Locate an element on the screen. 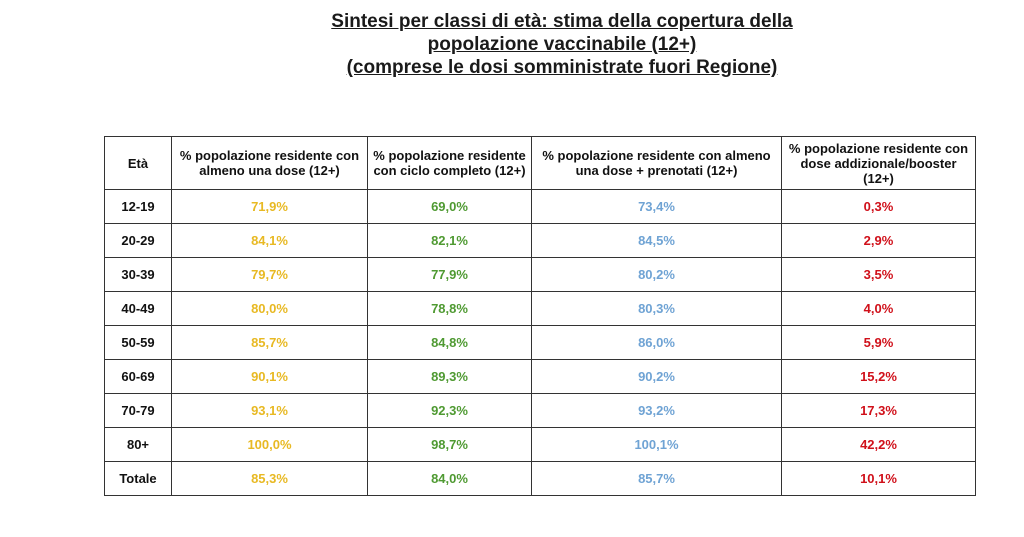 This screenshot has width=1024, height=537. table-row: 70-79 93,1% 92,3% 93,2% 17,3% is located at coordinates (540, 410).